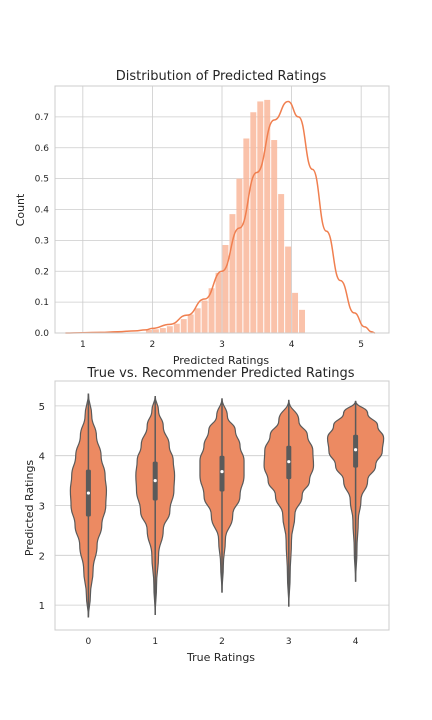  I want to click on violin-y-tick-label: 1, so click(42, 606).